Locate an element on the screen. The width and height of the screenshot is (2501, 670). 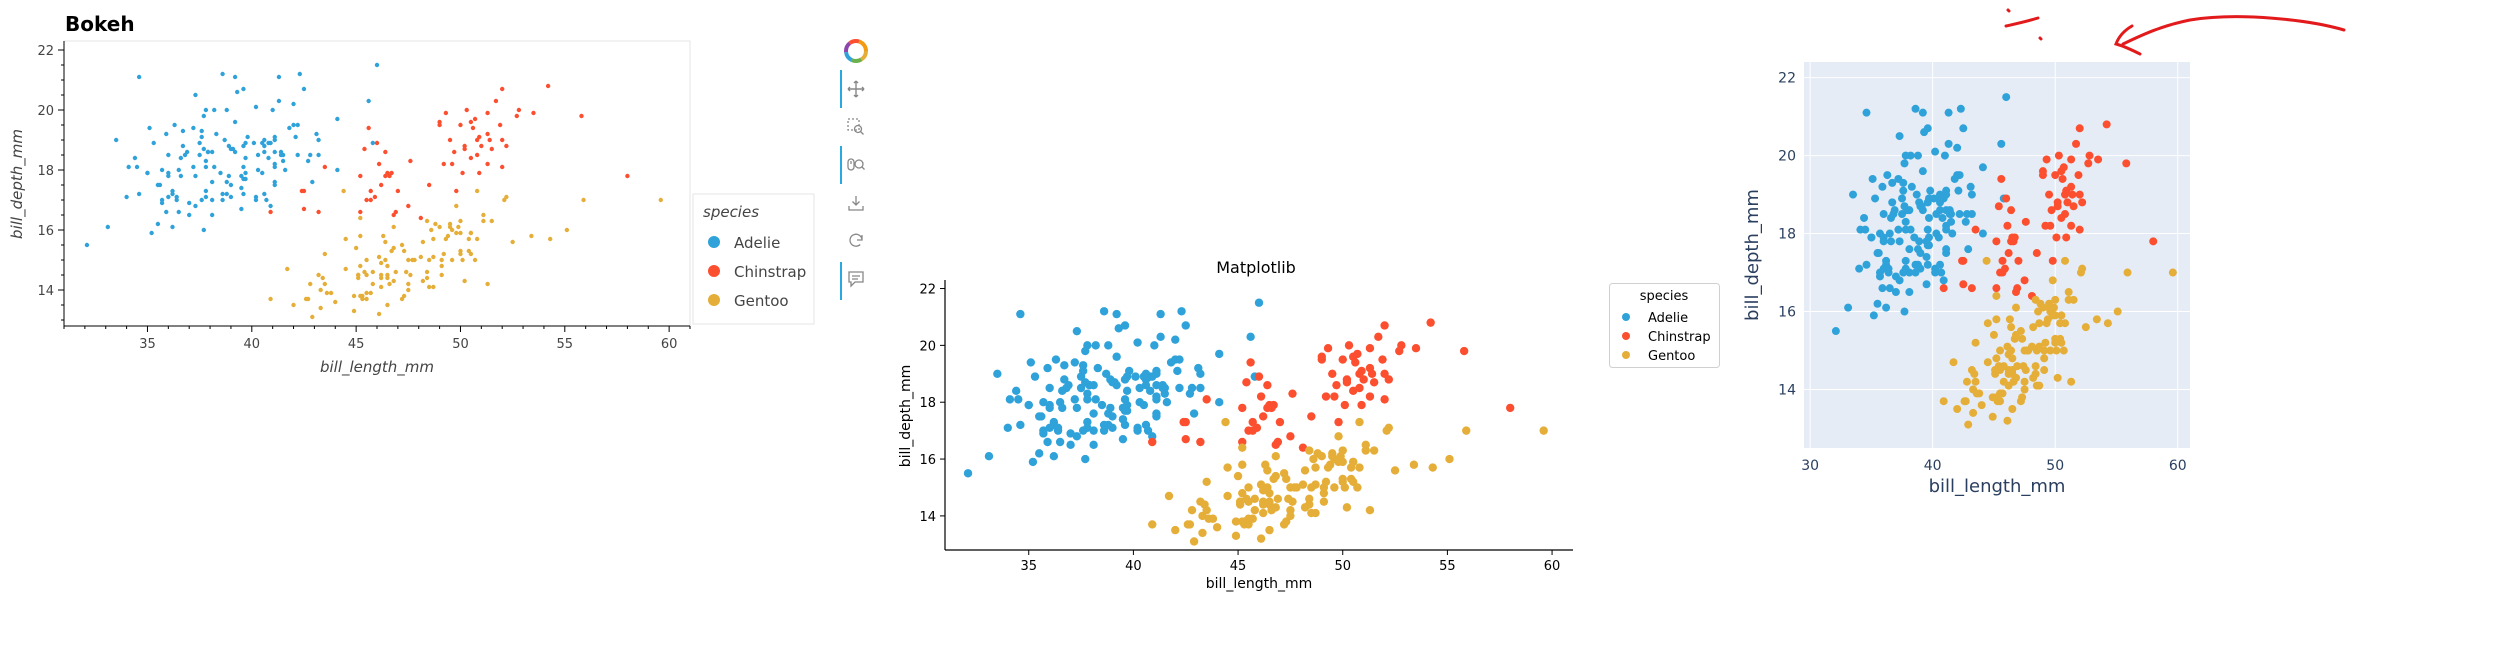
save-icon is located at coordinates (856, 203).